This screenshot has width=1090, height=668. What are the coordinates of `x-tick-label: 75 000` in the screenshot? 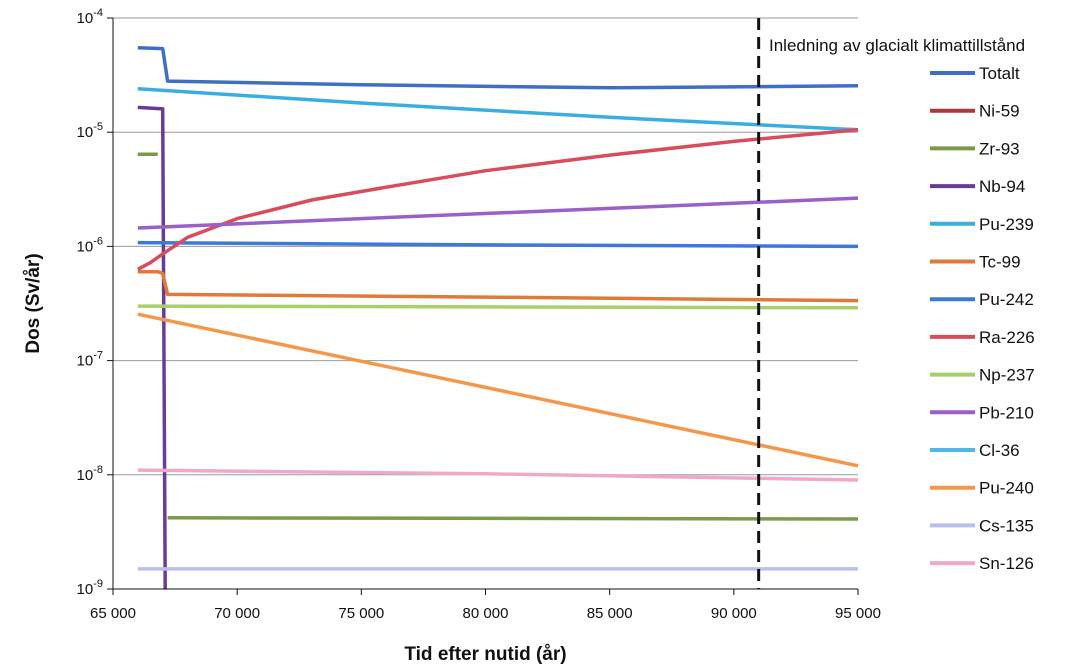 It's located at (361, 613).